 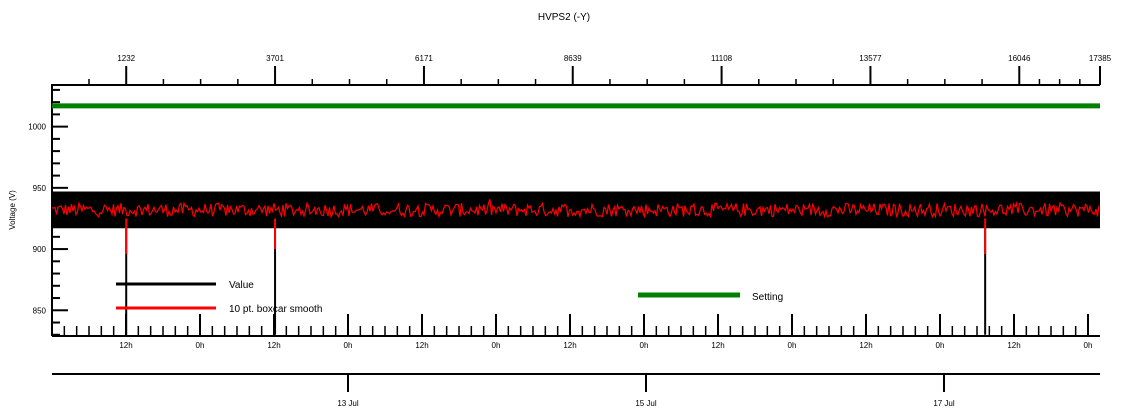 What do you see at coordinates (449, 297) in the screenshot?
I see `legend: Value 10 pt. boxcar smooth Setting` at bounding box center [449, 297].